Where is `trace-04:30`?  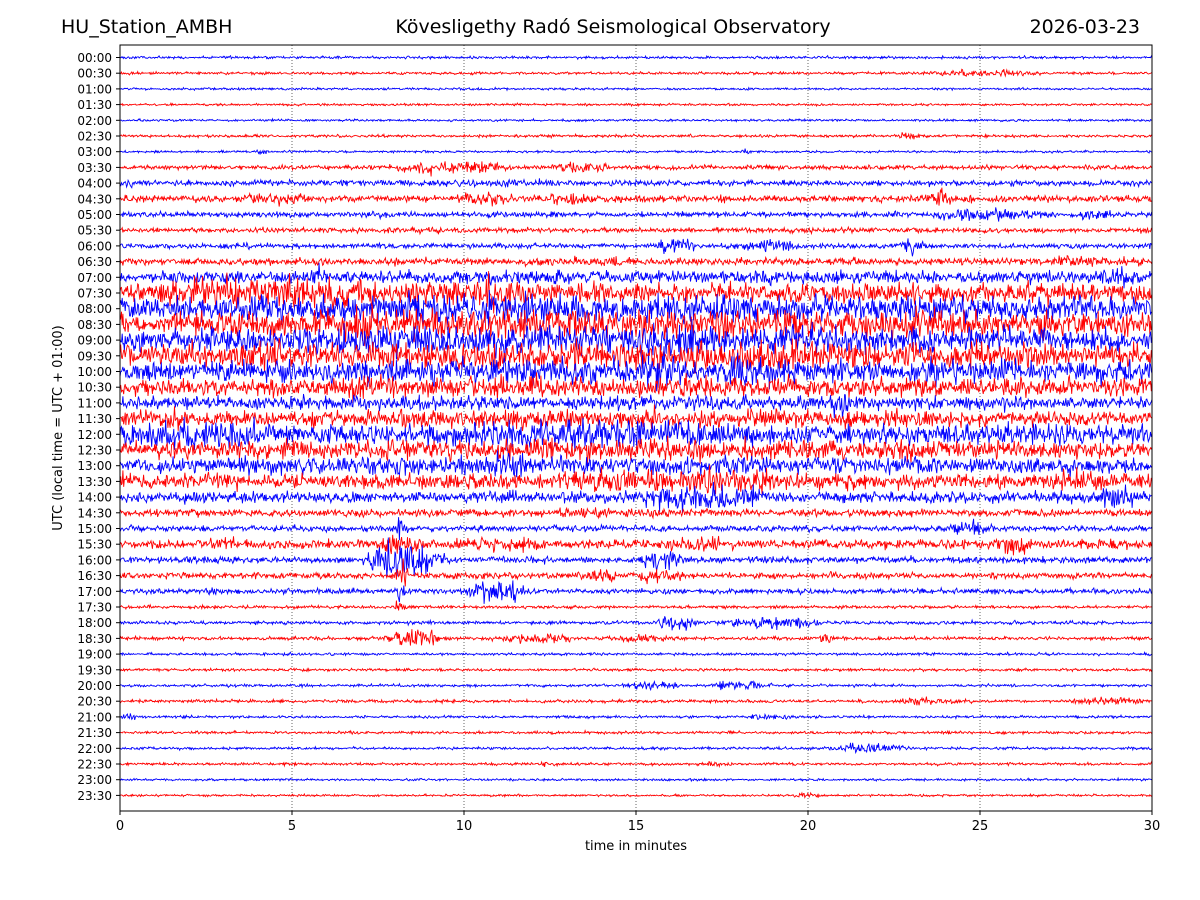
trace-04:30 is located at coordinates (636, 197).